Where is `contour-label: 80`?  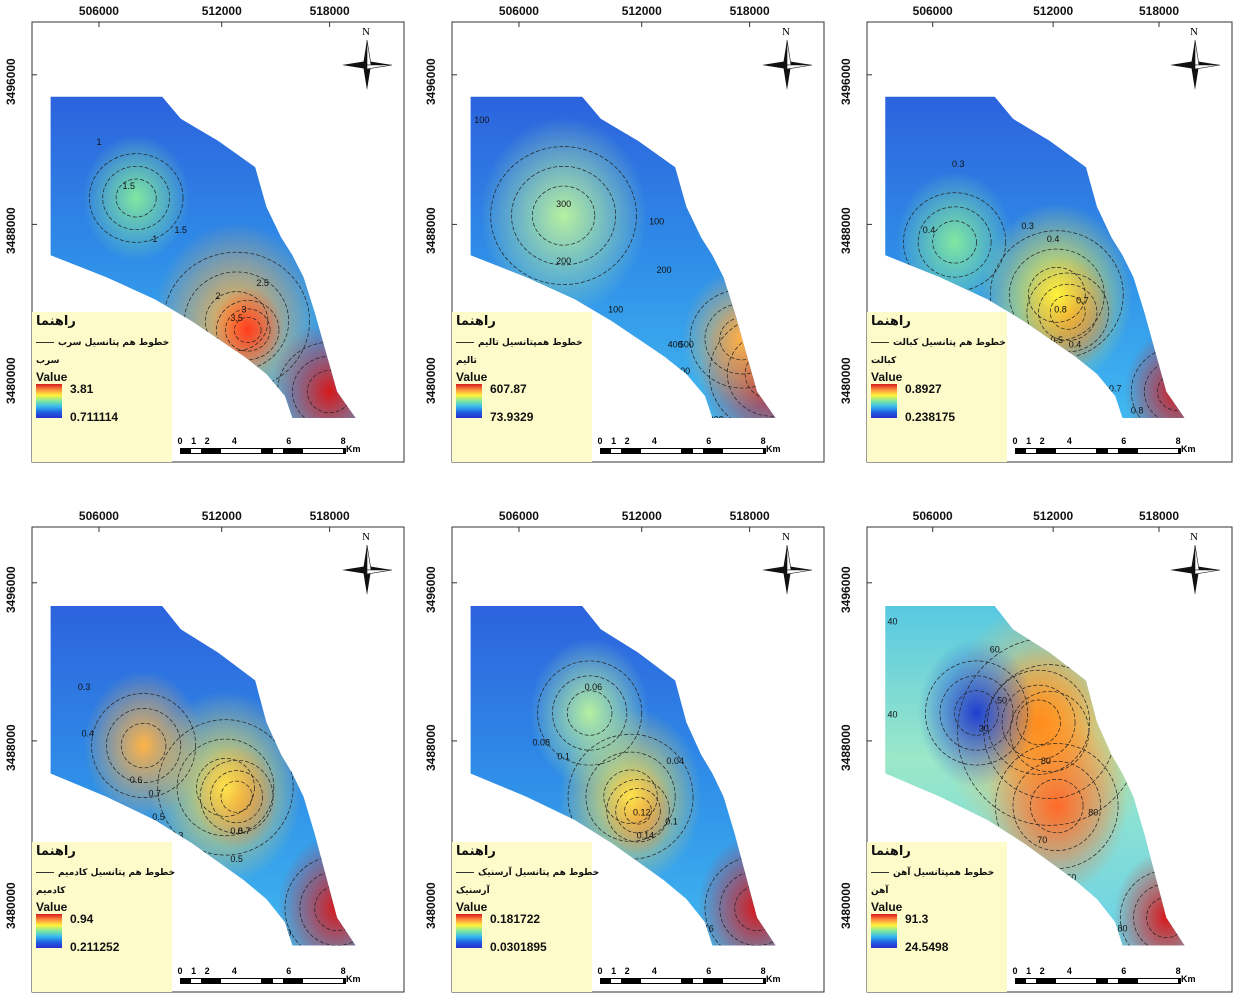
contour-label: 80 is located at coordinates (1046, 761).